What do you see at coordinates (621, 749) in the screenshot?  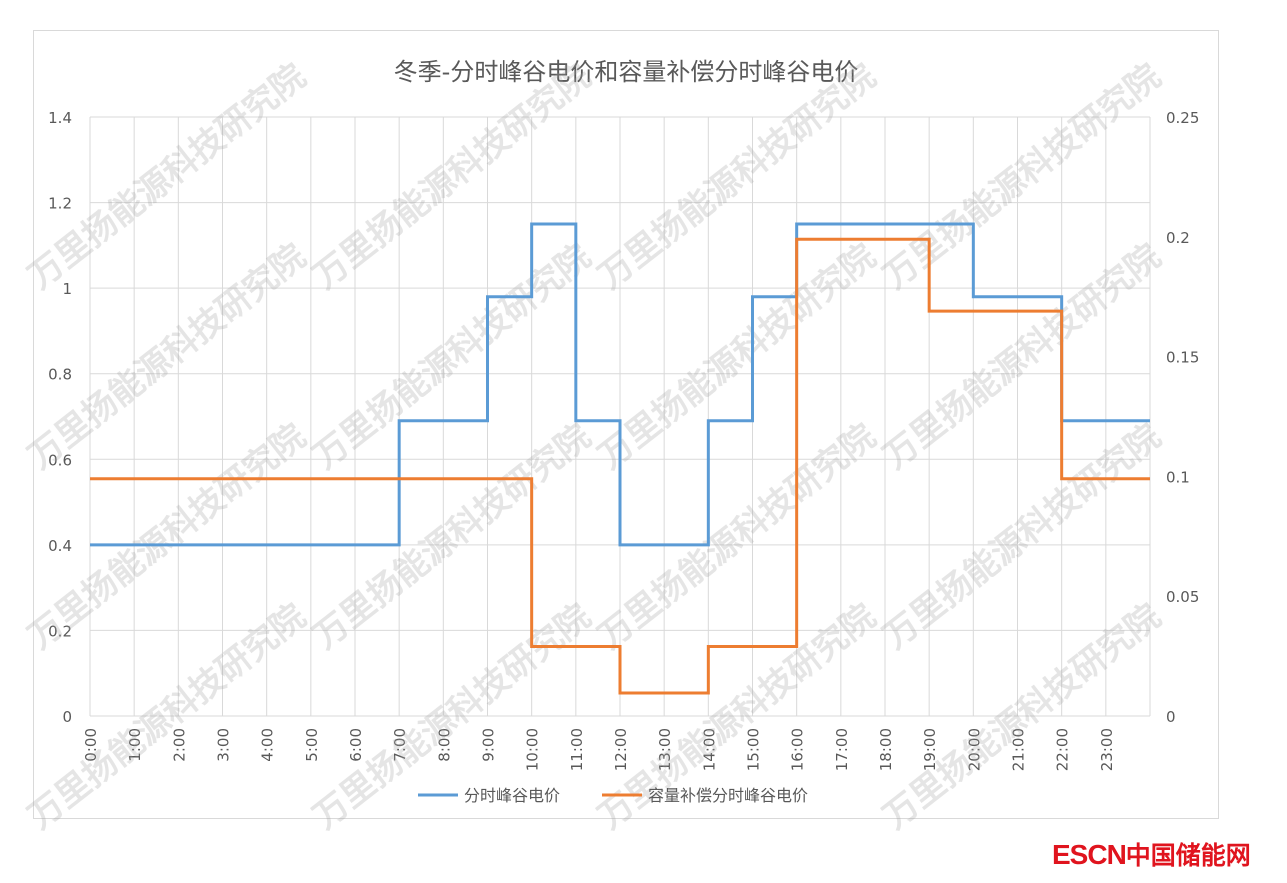 I see `x-tick-label: 12:00` at bounding box center [621, 749].